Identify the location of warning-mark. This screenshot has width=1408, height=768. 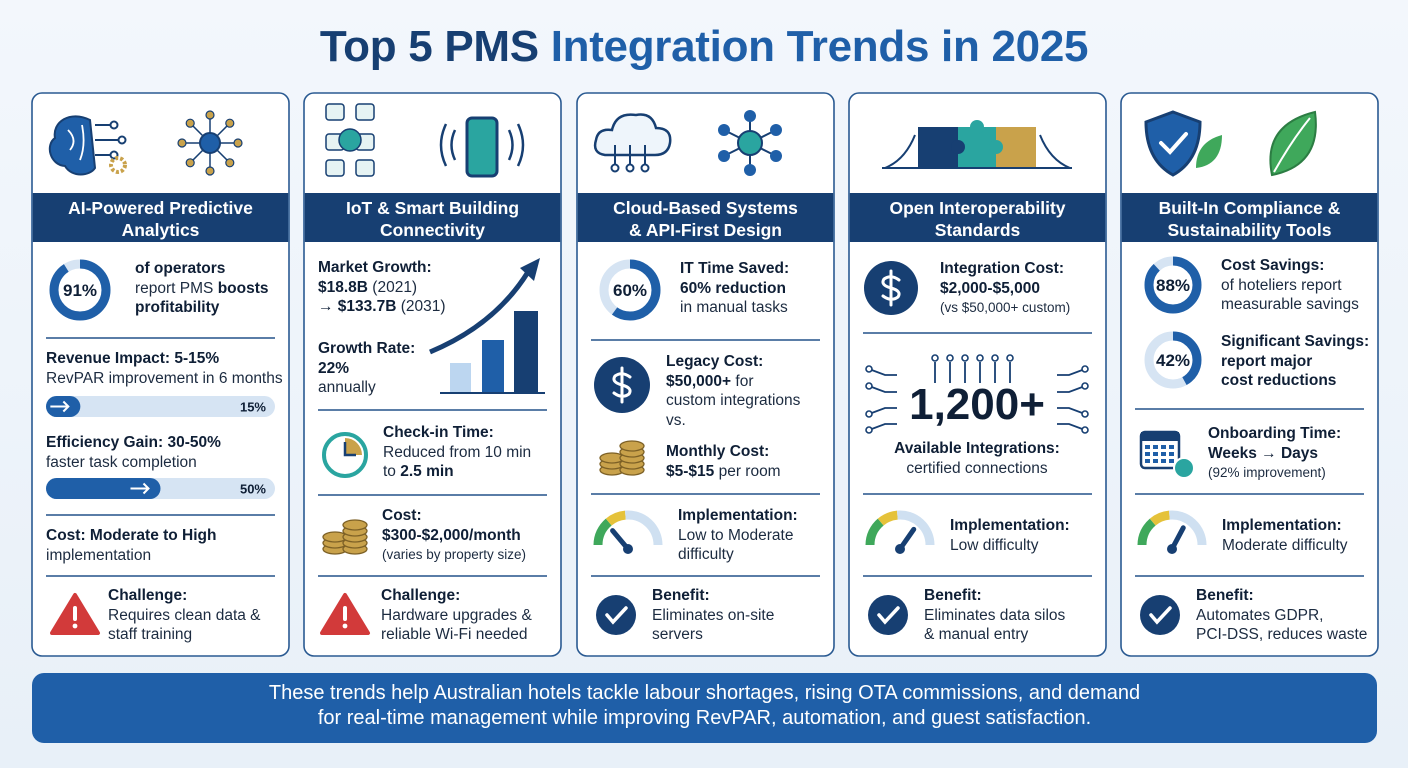
(345, 613).